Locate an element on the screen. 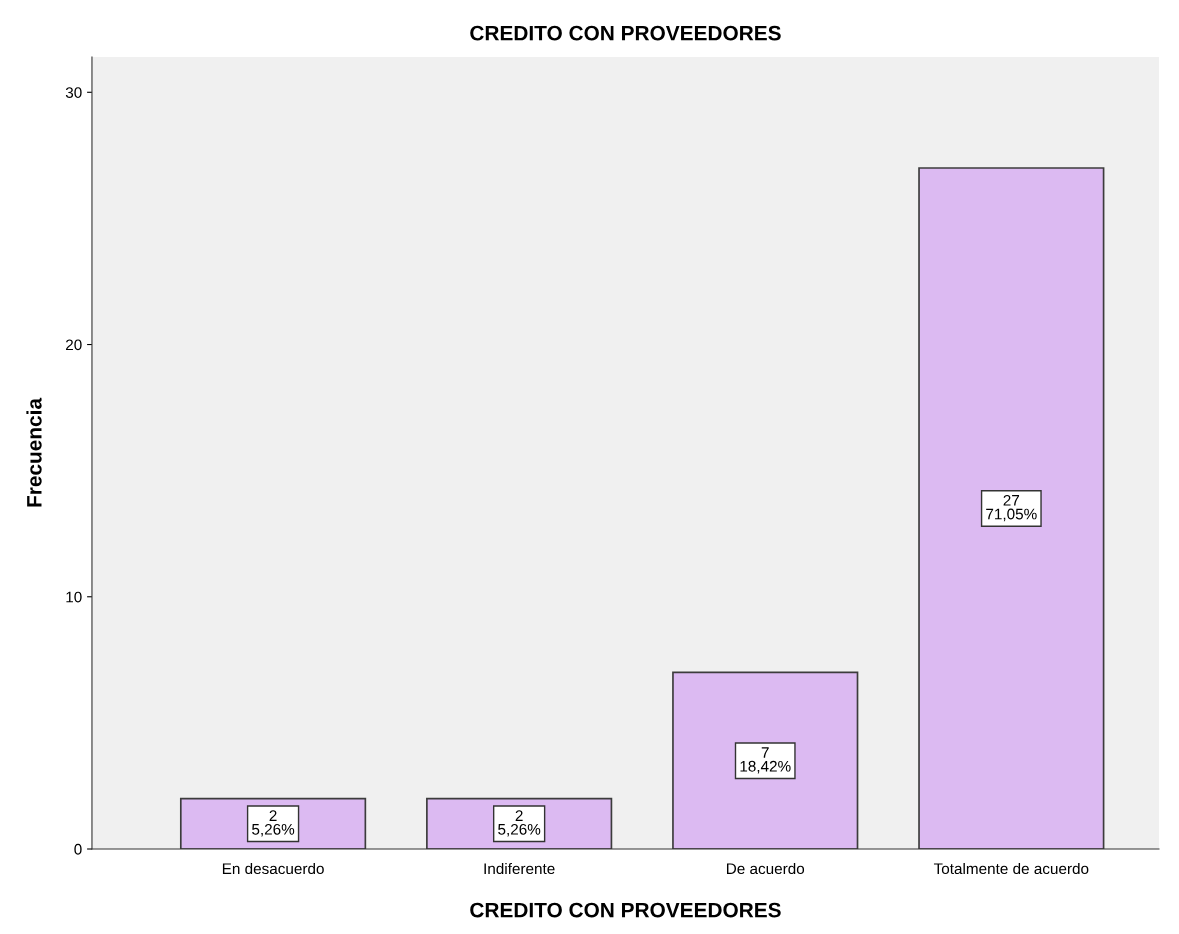 This screenshot has width=1179, height=934. y-tick-label: 30 is located at coordinates (73, 92).